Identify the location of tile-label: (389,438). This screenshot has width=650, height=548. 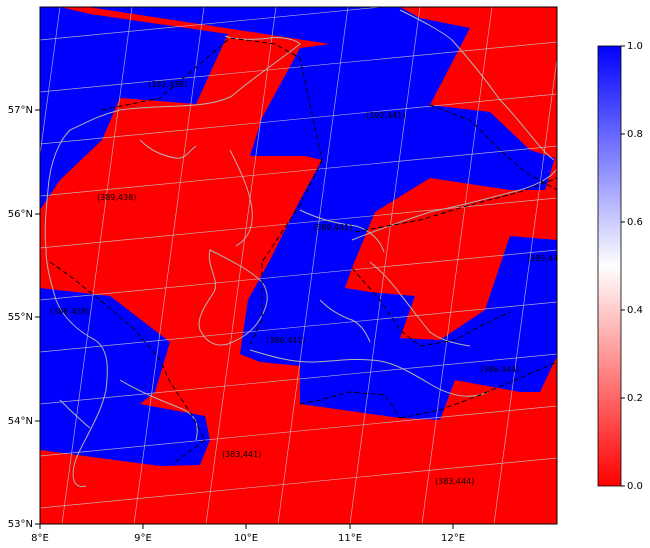
(116, 197).